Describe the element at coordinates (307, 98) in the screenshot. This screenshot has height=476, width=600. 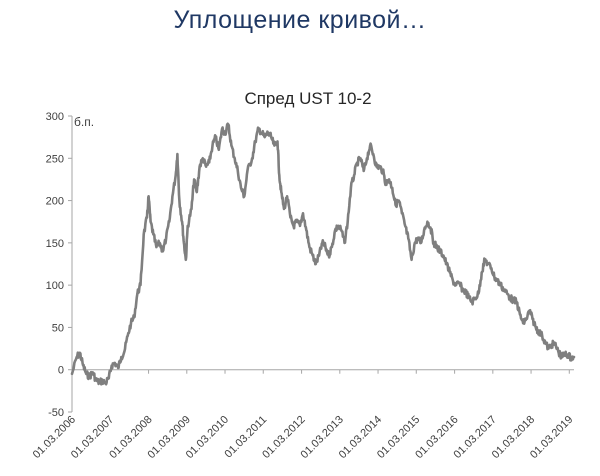
I see `chart-title: Спред UST 10-2` at that location.